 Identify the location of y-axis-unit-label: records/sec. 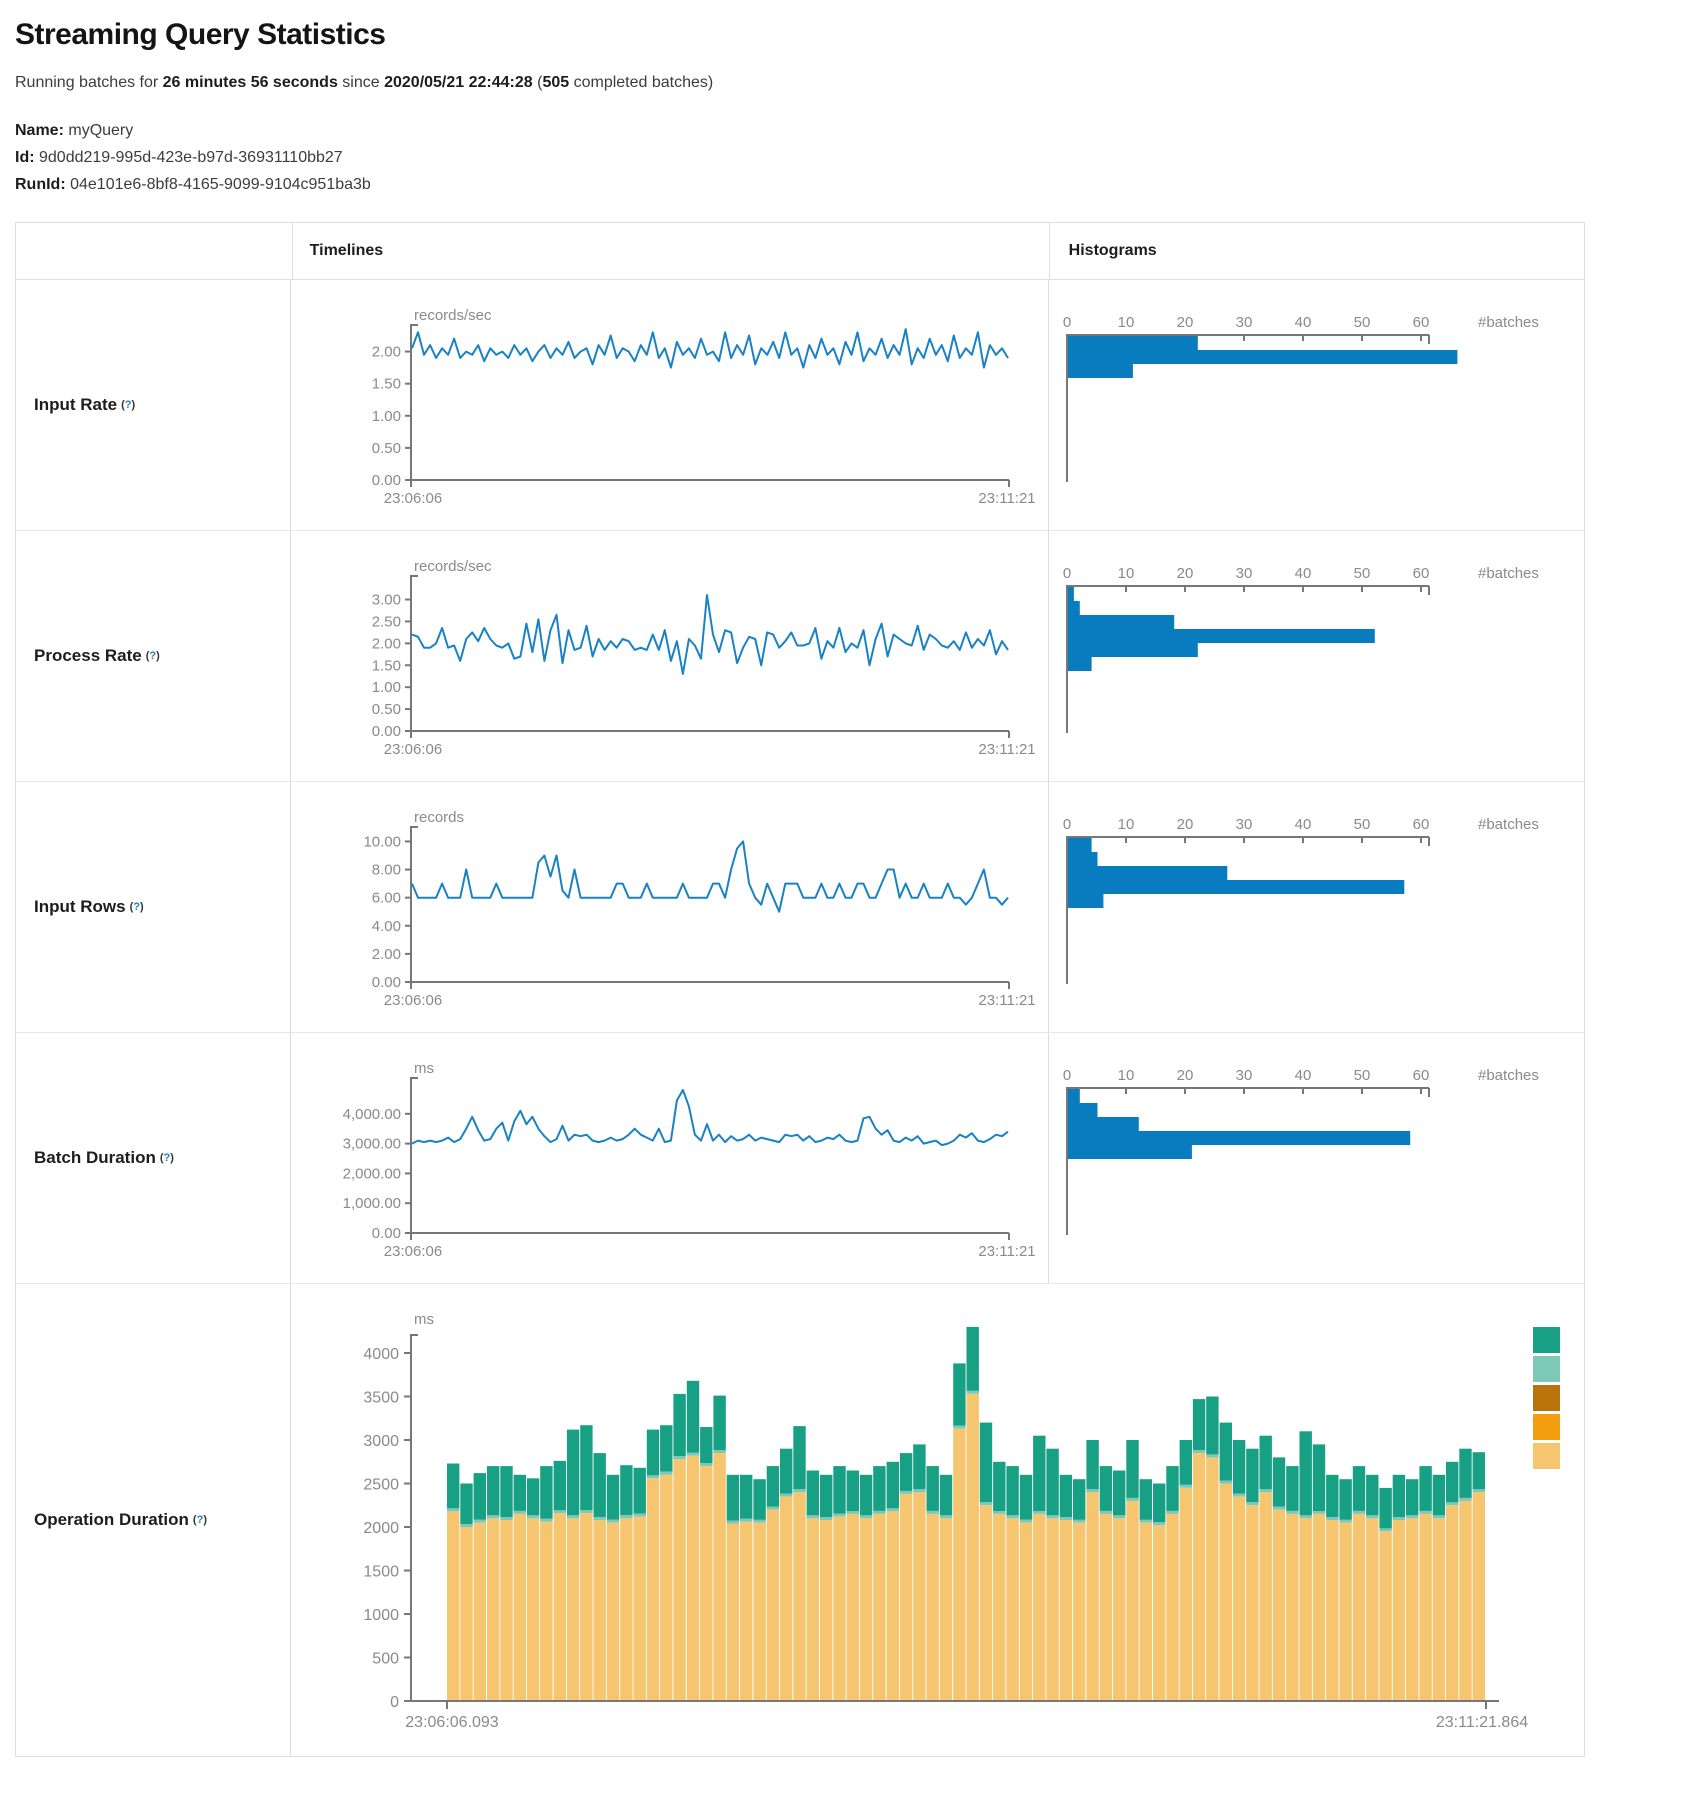
(453, 566).